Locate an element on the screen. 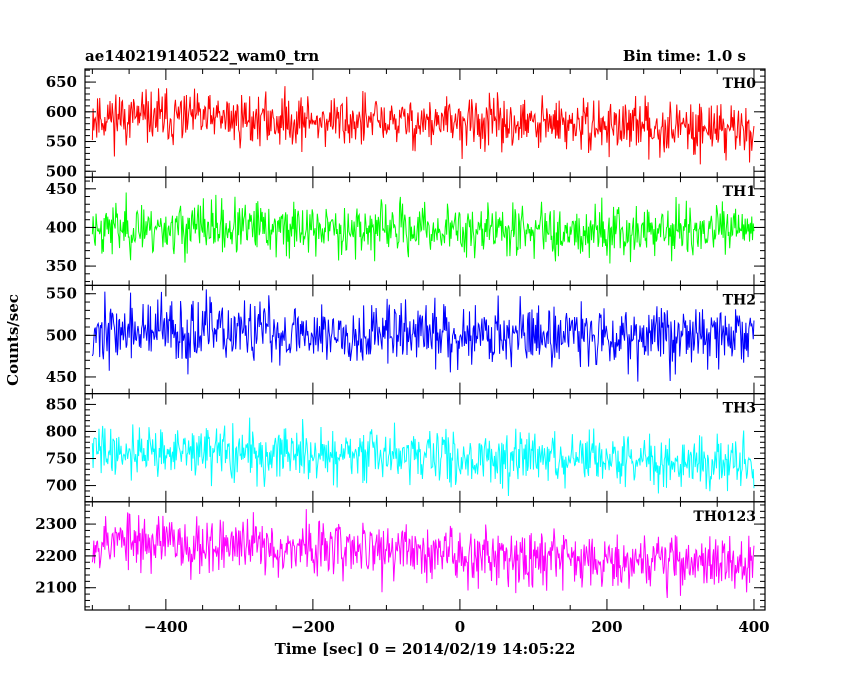  panel-label-th2: TH2 is located at coordinates (739, 300).